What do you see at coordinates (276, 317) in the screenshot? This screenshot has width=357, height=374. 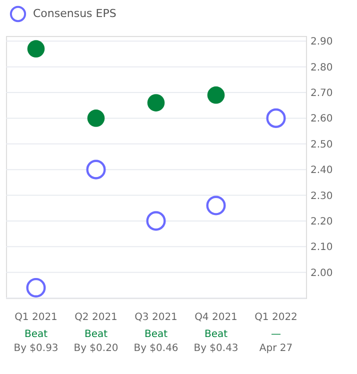 I see `x-tick-label: Q1 2022` at bounding box center [276, 317].